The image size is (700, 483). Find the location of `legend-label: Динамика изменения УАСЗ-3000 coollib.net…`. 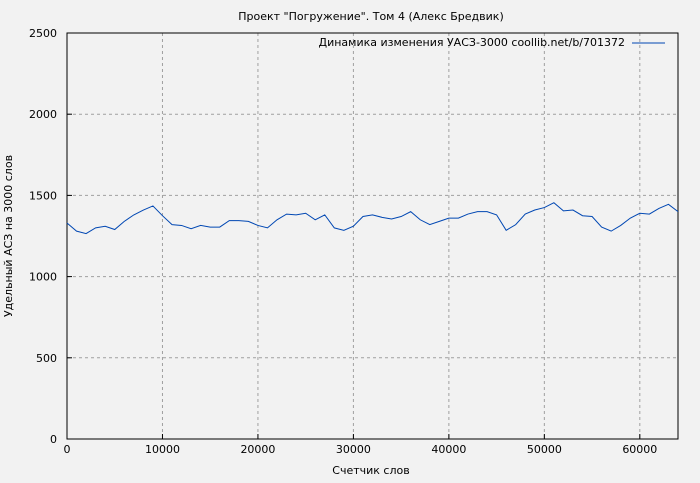

legend-label: Динамика изменения УАСЗ-3000 coollib.net… is located at coordinates (472, 42).